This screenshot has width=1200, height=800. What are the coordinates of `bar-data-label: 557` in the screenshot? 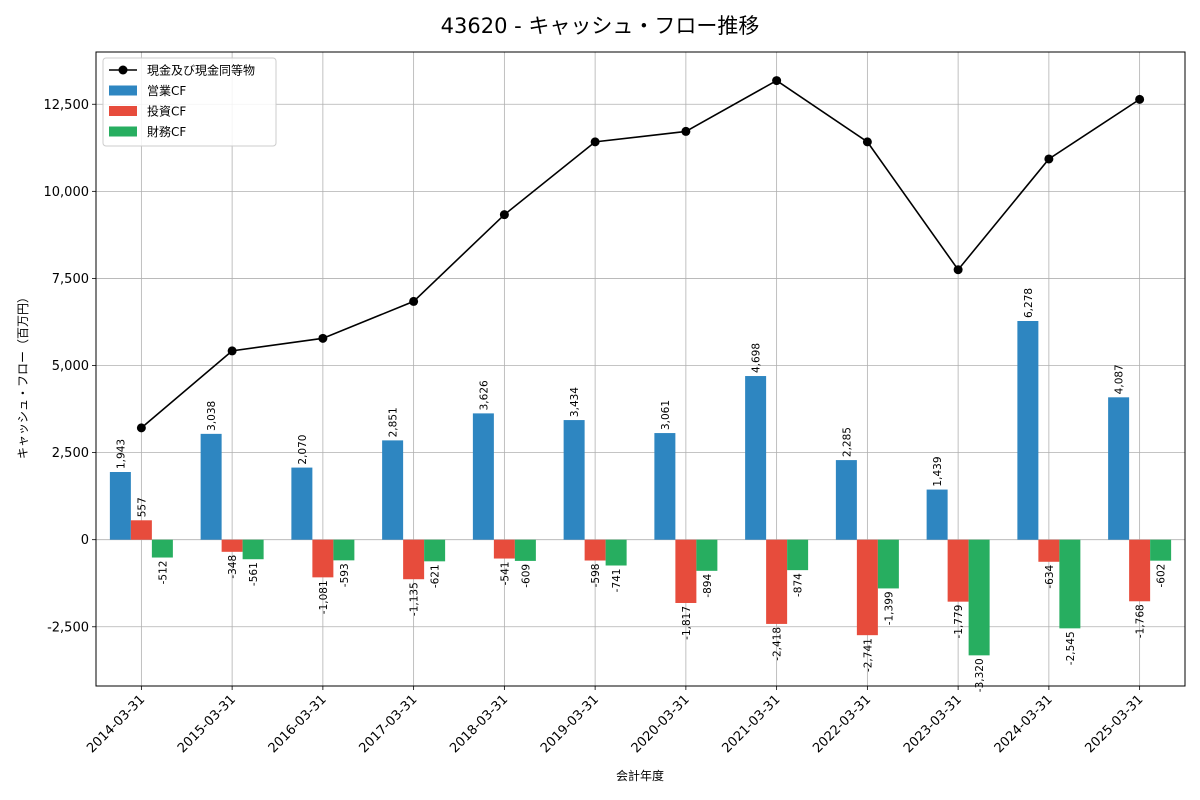 It's located at (142, 507).